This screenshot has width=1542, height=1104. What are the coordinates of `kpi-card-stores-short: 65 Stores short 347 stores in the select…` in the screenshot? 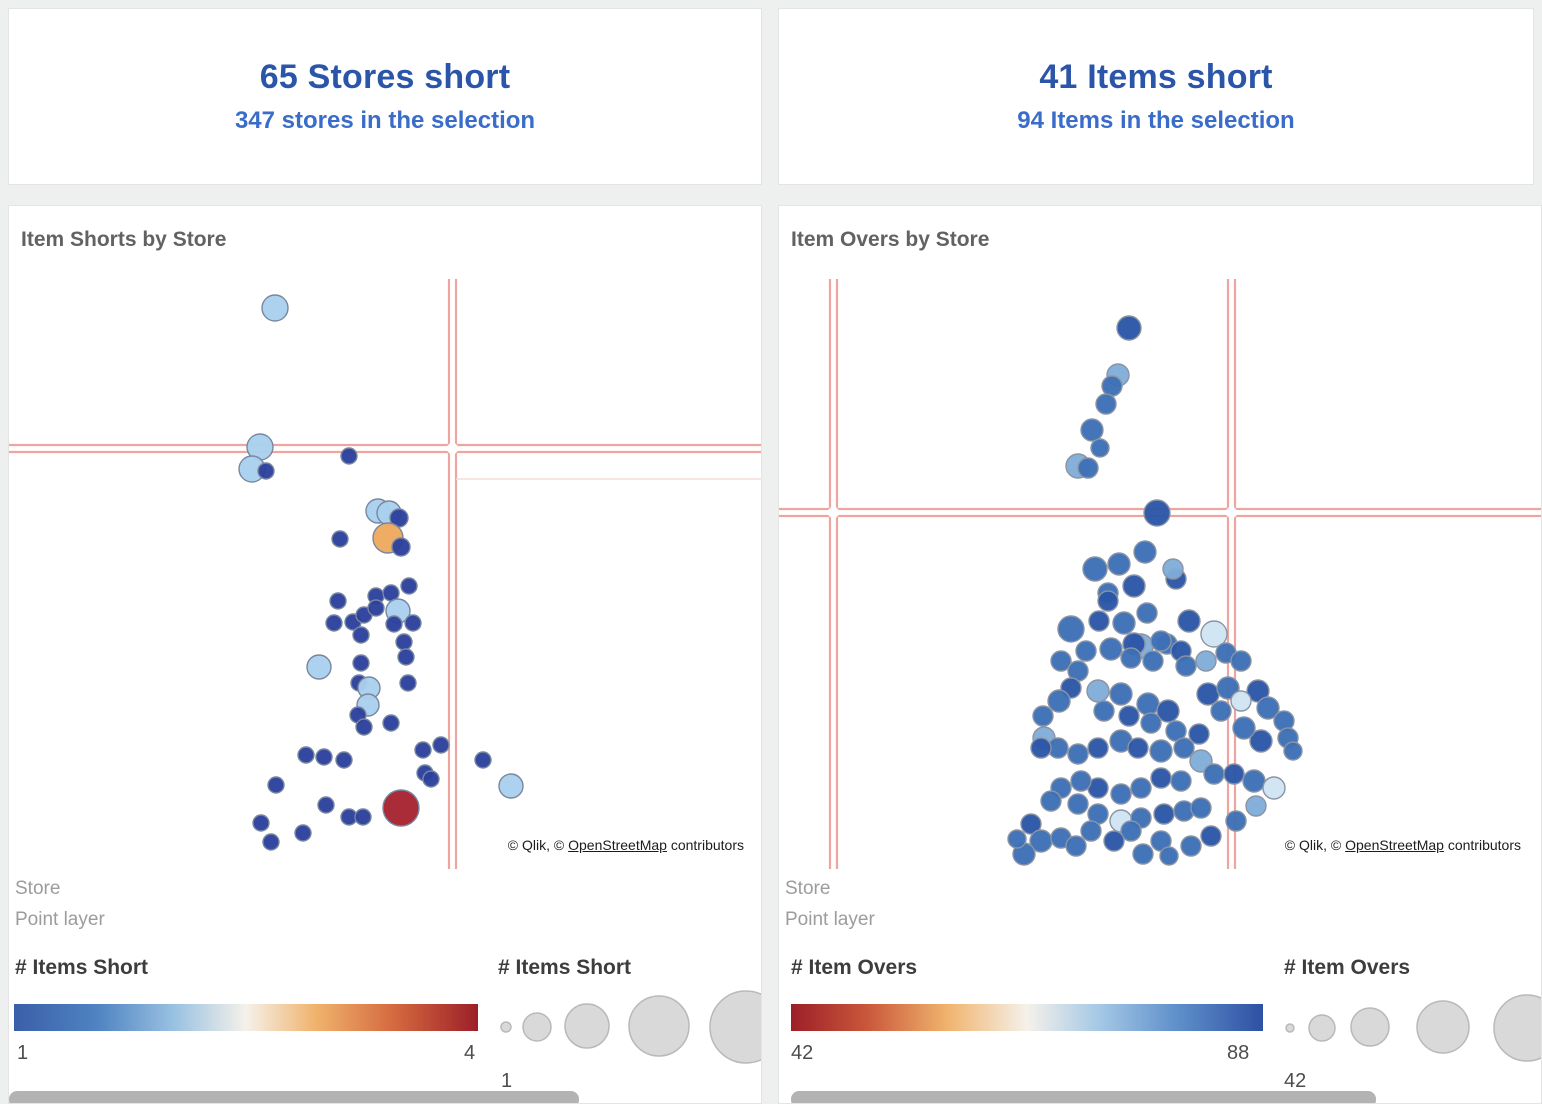 It's located at (385, 96).